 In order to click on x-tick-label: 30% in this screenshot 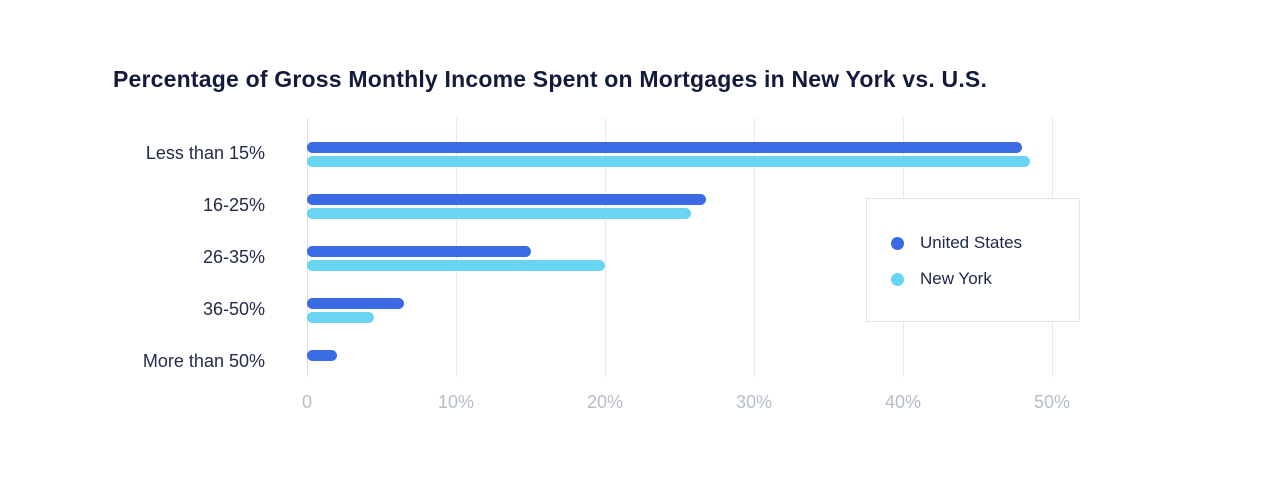, I will do `click(754, 402)`.